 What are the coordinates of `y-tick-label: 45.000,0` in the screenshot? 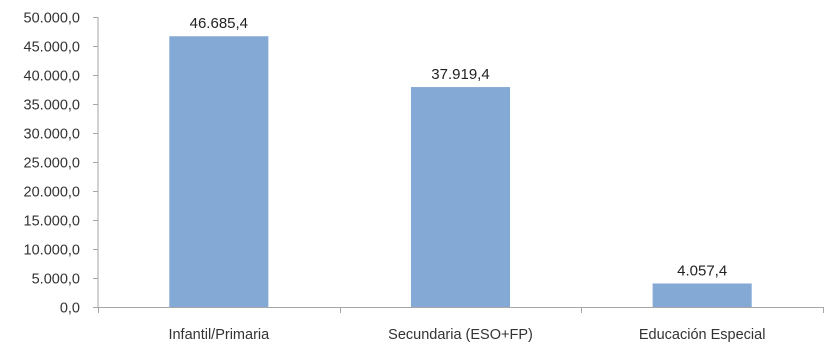 It's located at (52, 48).